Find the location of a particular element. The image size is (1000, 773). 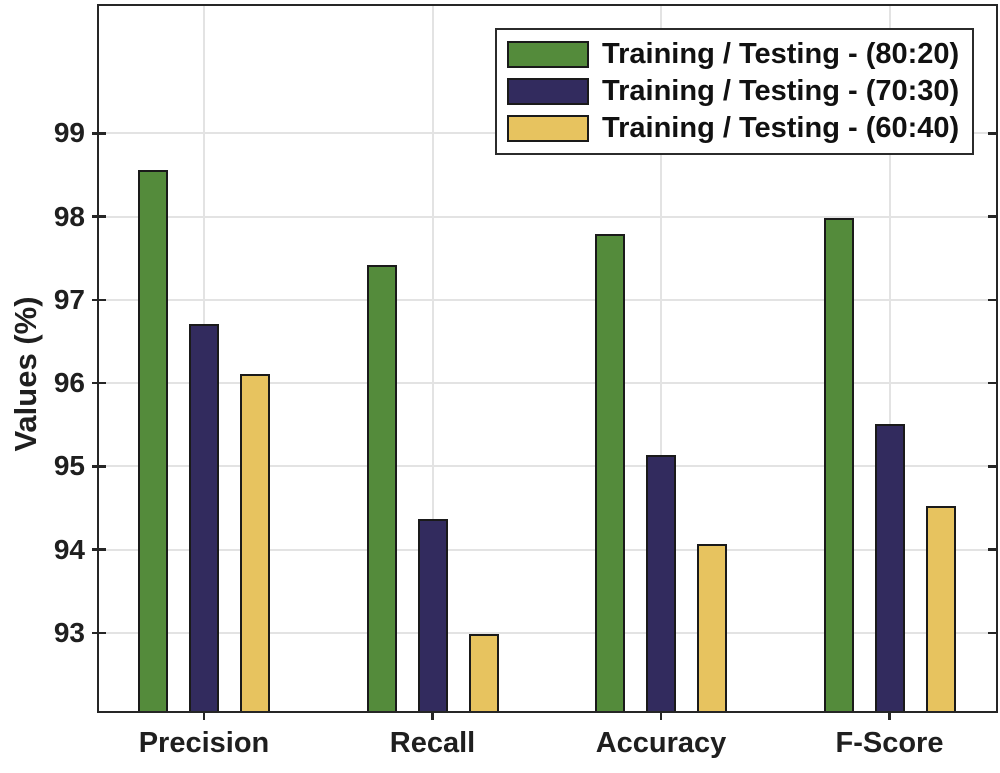

x-tick-label-recall: Recall is located at coordinates (432, 743).